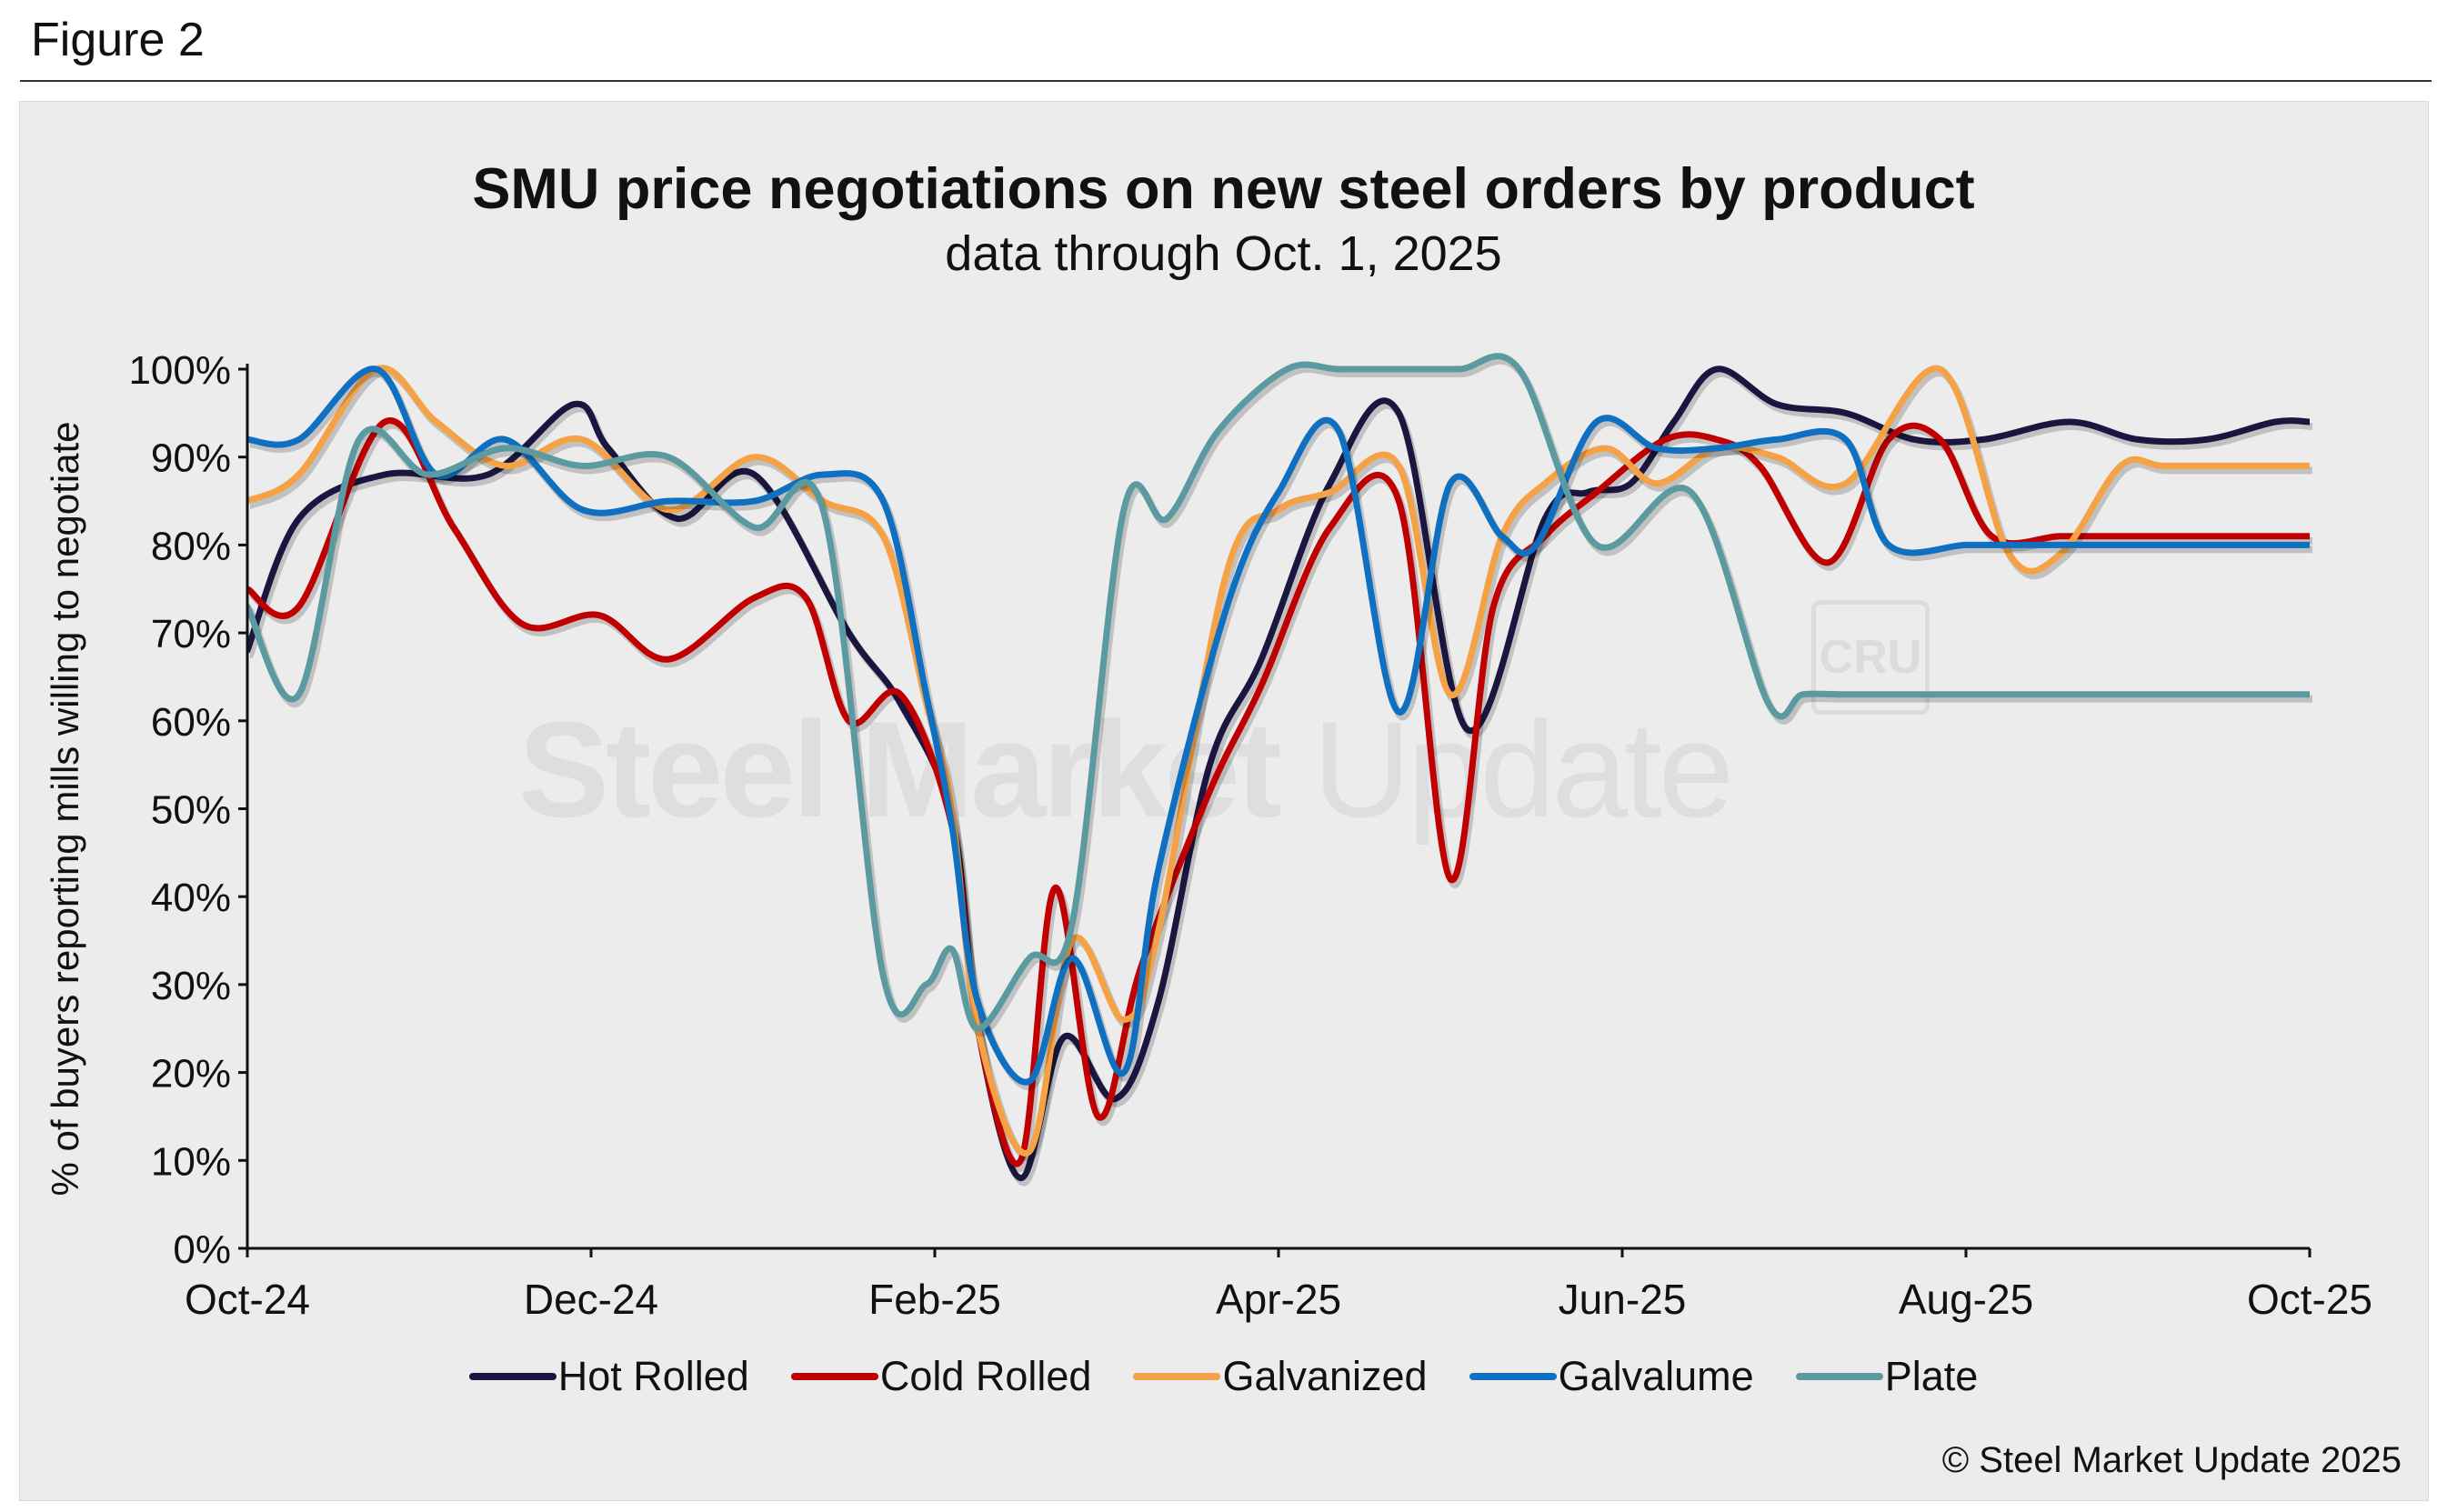  Describe the element at coordinates (1870, 657) in the screenshot. I see `cru-logo-watermark: CRU` at that location.